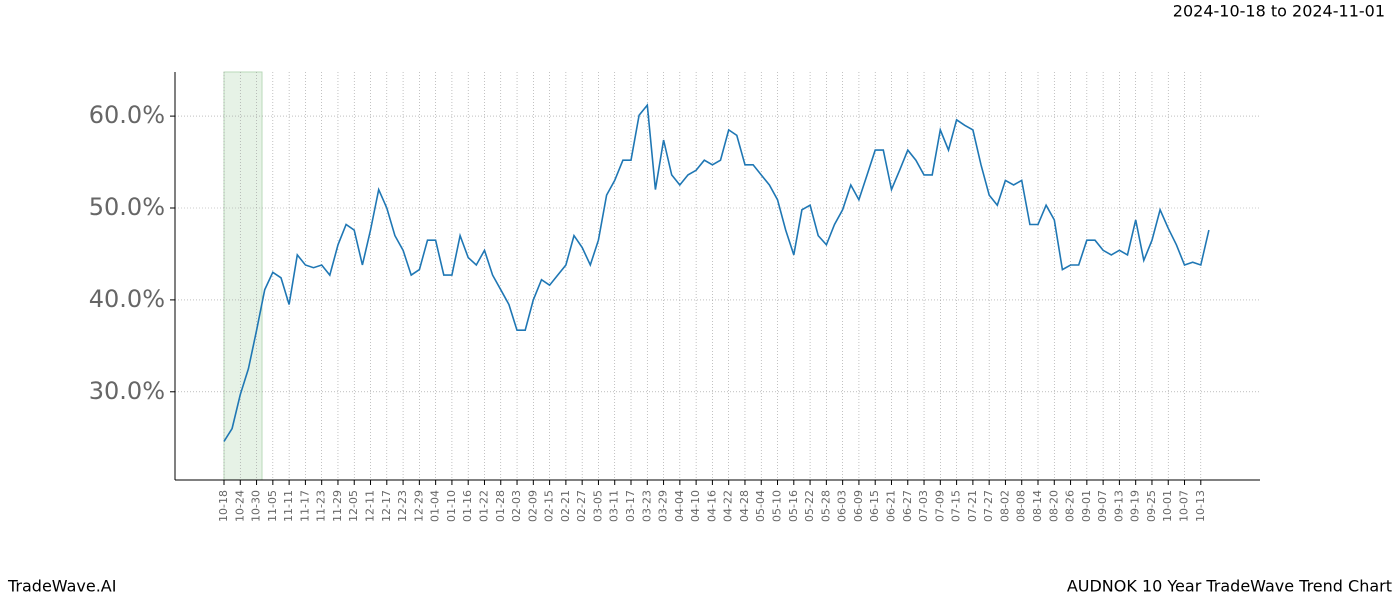 This screenshot has width=1400, height=600. What do you see at coordinates (549, 506) in the screenshot?
I see `x-tick-label: 02-15` at bounding box center [549, 506].